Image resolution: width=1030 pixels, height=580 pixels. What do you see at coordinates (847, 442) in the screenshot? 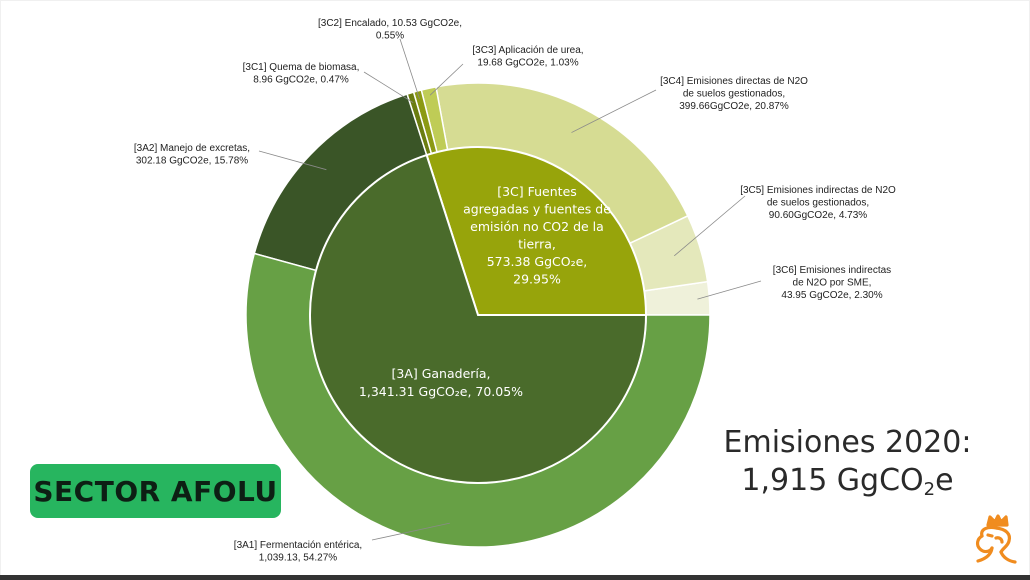
I see `total-emissions-title: Emisiones 2020:` at bounding box center [847, 442].